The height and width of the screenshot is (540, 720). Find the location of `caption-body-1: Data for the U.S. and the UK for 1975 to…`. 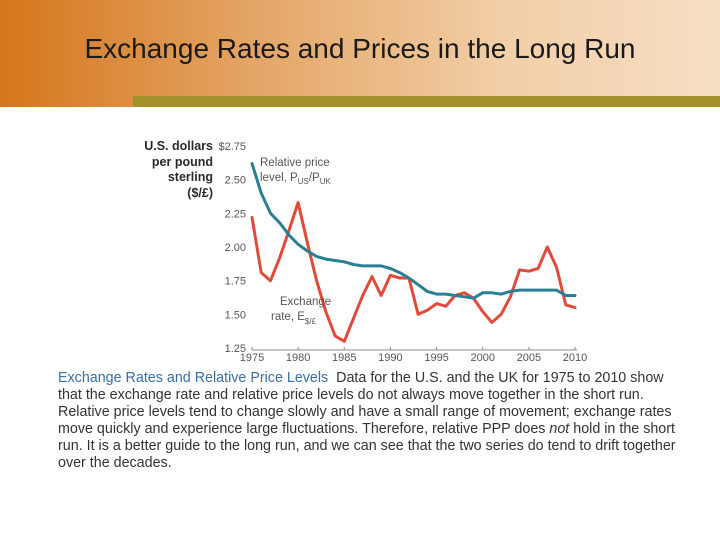

caption-body-1: Data for the U.S. and the UK for 1975 to… is located at coordinates (365, 403).